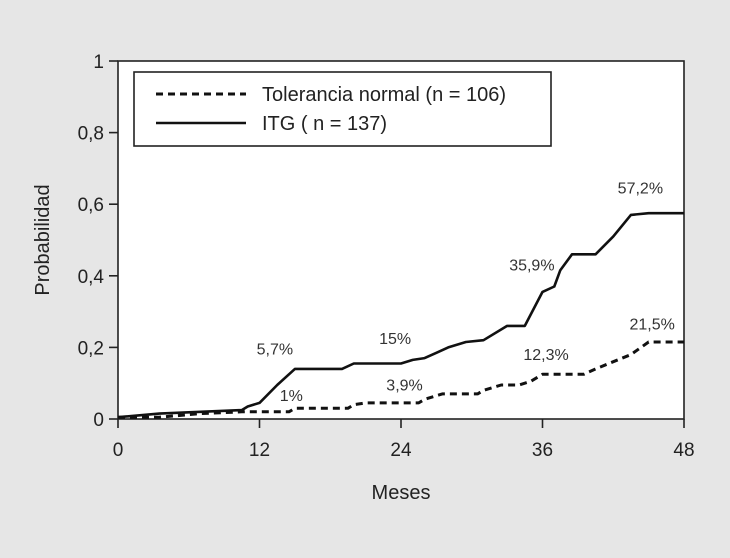  What do you see at coordinates (118, 450) in the screenshot?
I see `x-tick-label: 0` at bounding box center [118, 450].